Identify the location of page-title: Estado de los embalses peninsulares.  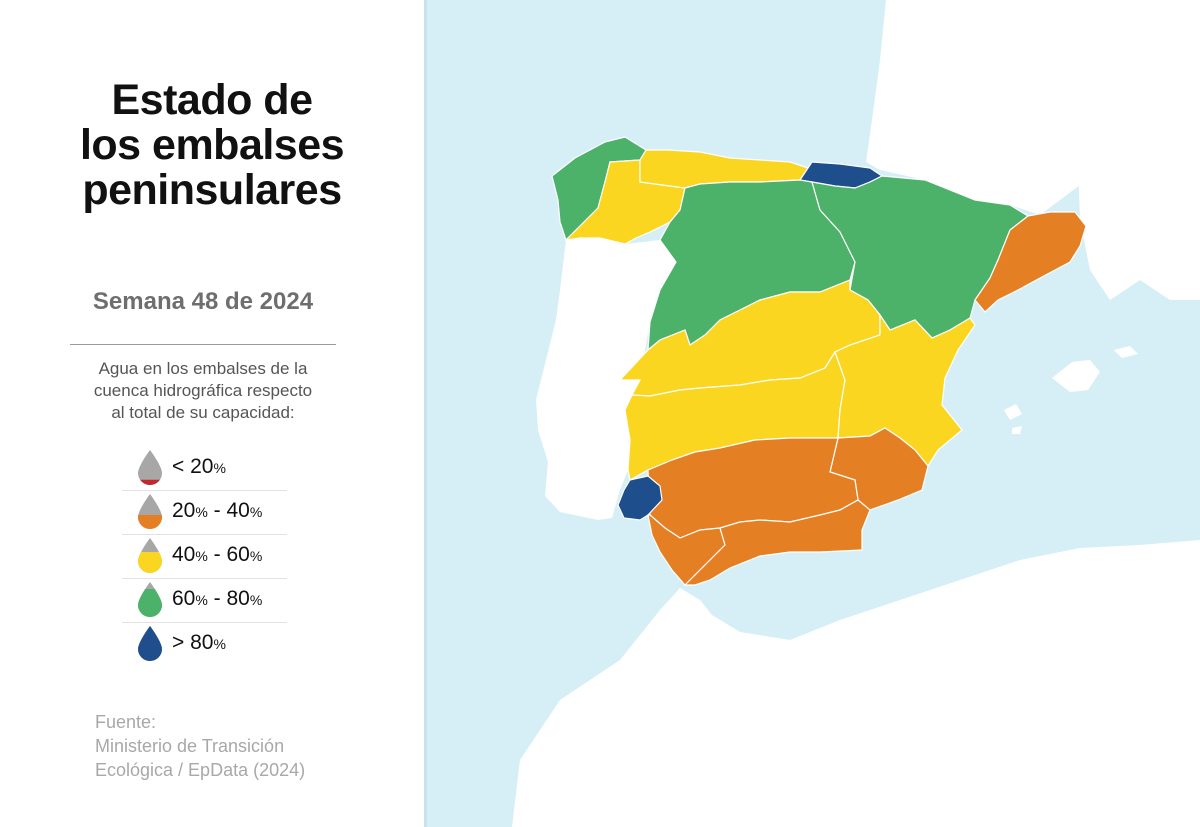
(212, 145).